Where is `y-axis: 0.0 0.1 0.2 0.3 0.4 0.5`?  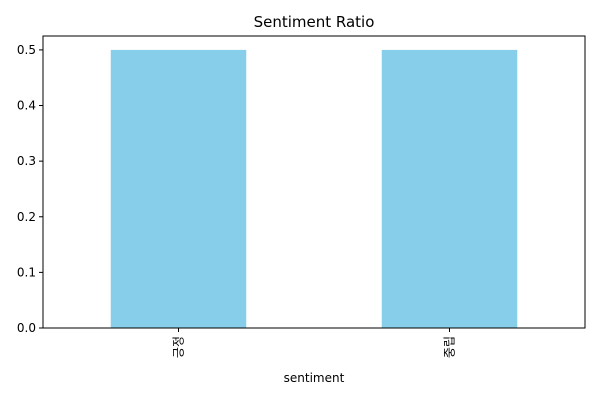
y-axis: 0.0 0.1 0.2 0.3 0.4 0.5 is located at coordinates (30, 189).